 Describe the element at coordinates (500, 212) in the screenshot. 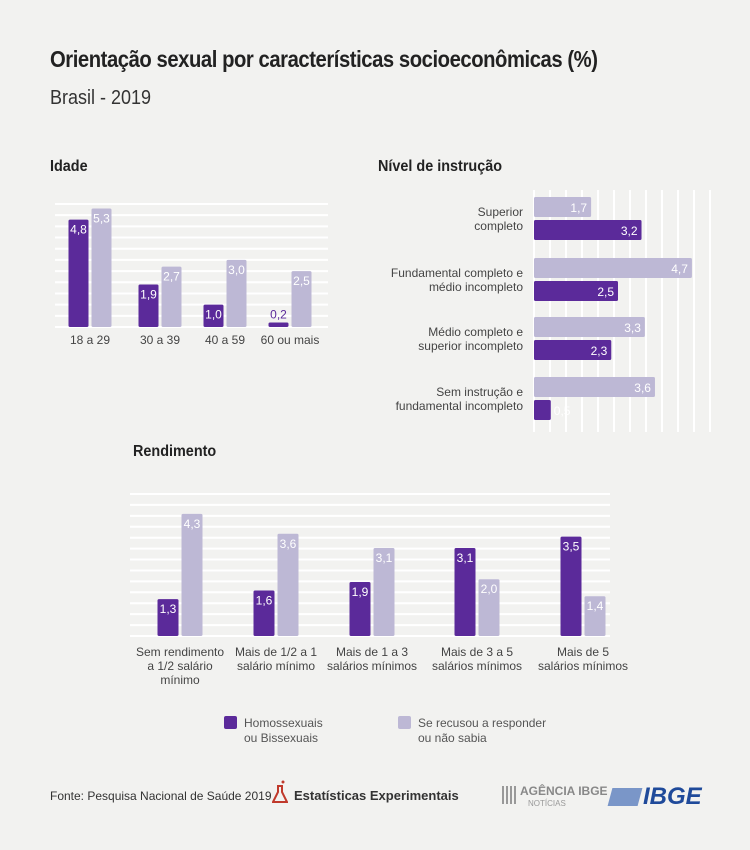

I see `category-label: Superior` at that location.